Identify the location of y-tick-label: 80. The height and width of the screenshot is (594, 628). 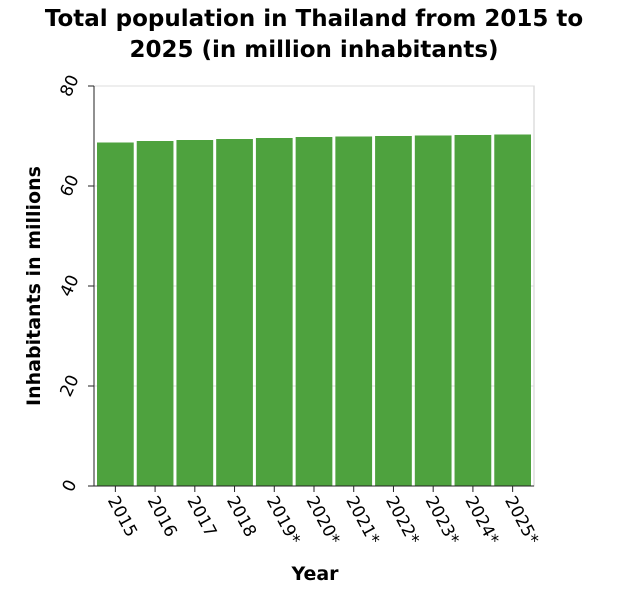
(69, 86).